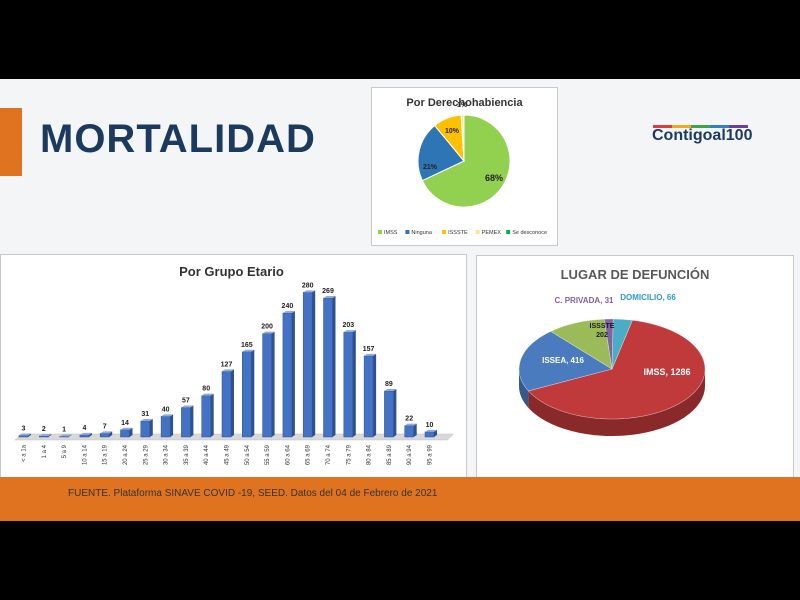 This screenshot has height=600, width=800. What do you see at coordinates (84, 428) in the screenshot?
I see `data-label: 4` at bounding box center [84, 428].